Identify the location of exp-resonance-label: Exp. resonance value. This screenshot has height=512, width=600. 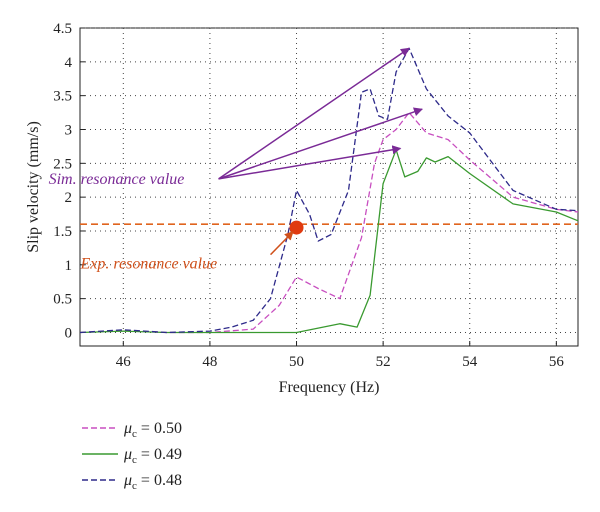
(149, 264).